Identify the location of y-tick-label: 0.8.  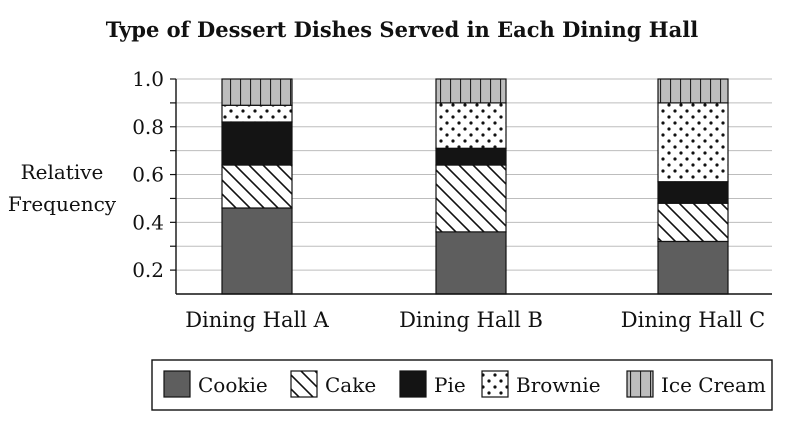
(148, 127).